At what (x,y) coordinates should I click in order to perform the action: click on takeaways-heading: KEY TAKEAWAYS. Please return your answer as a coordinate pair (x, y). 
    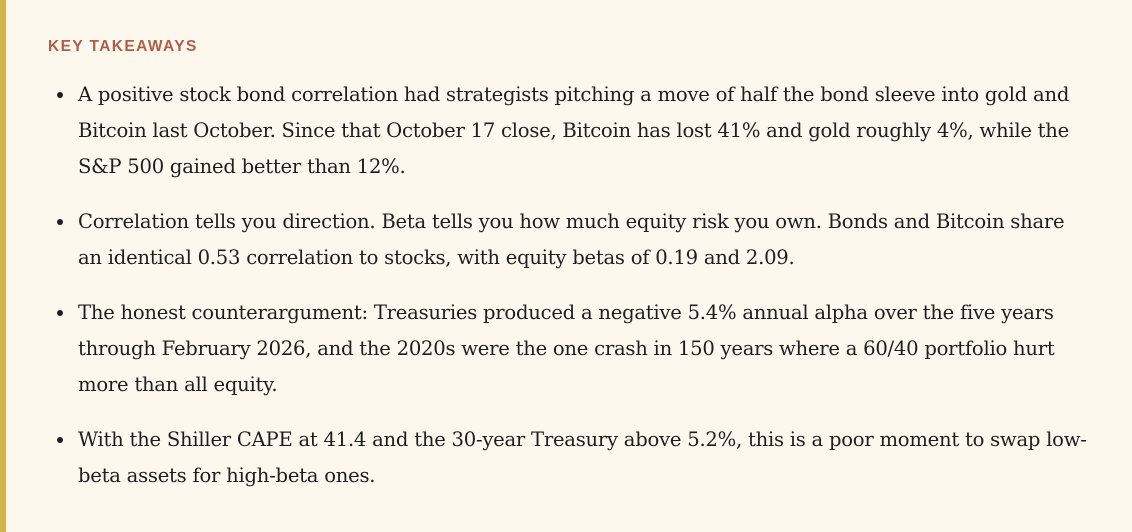
    Looking at the image, I should click on (123, 46).